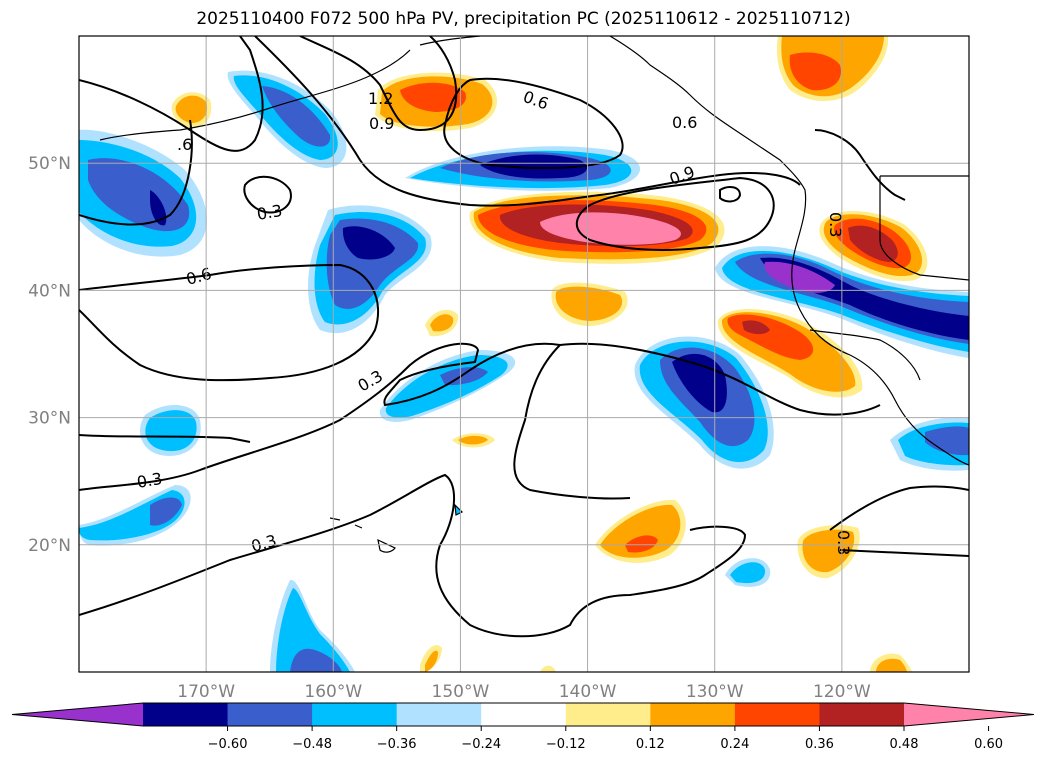 This screenshot has width=1047, height=765. What do you see at coordinates (819, 744) in the screenshot?
I see `colorbar-tick-label: 0.36` at bounding box center [819, 744].